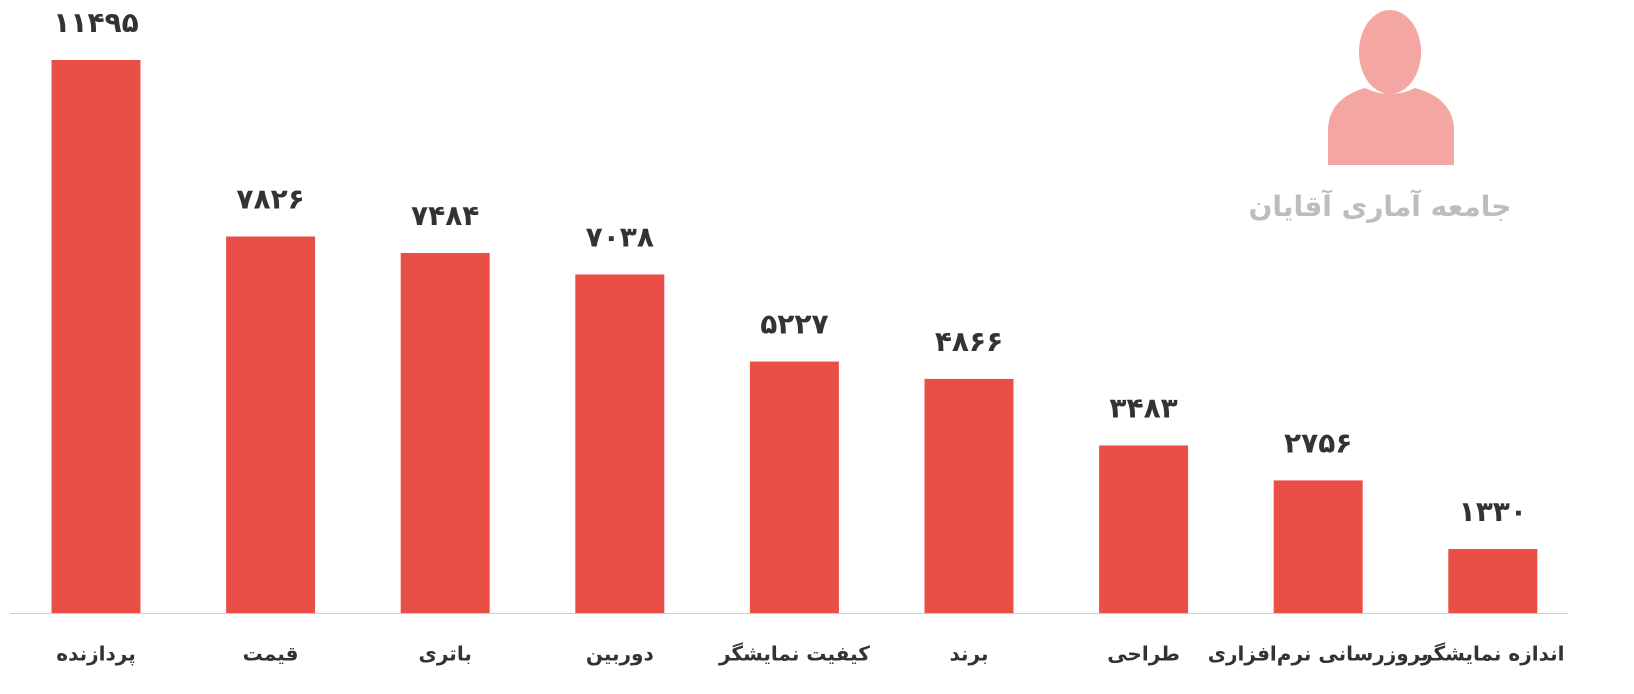 The width and height of the screenshot is (1634, 694). What do you see at coordinates (1143, 654) in the screenshot?
I see `category-label: طراحی` at bounding box center [1143, 654].